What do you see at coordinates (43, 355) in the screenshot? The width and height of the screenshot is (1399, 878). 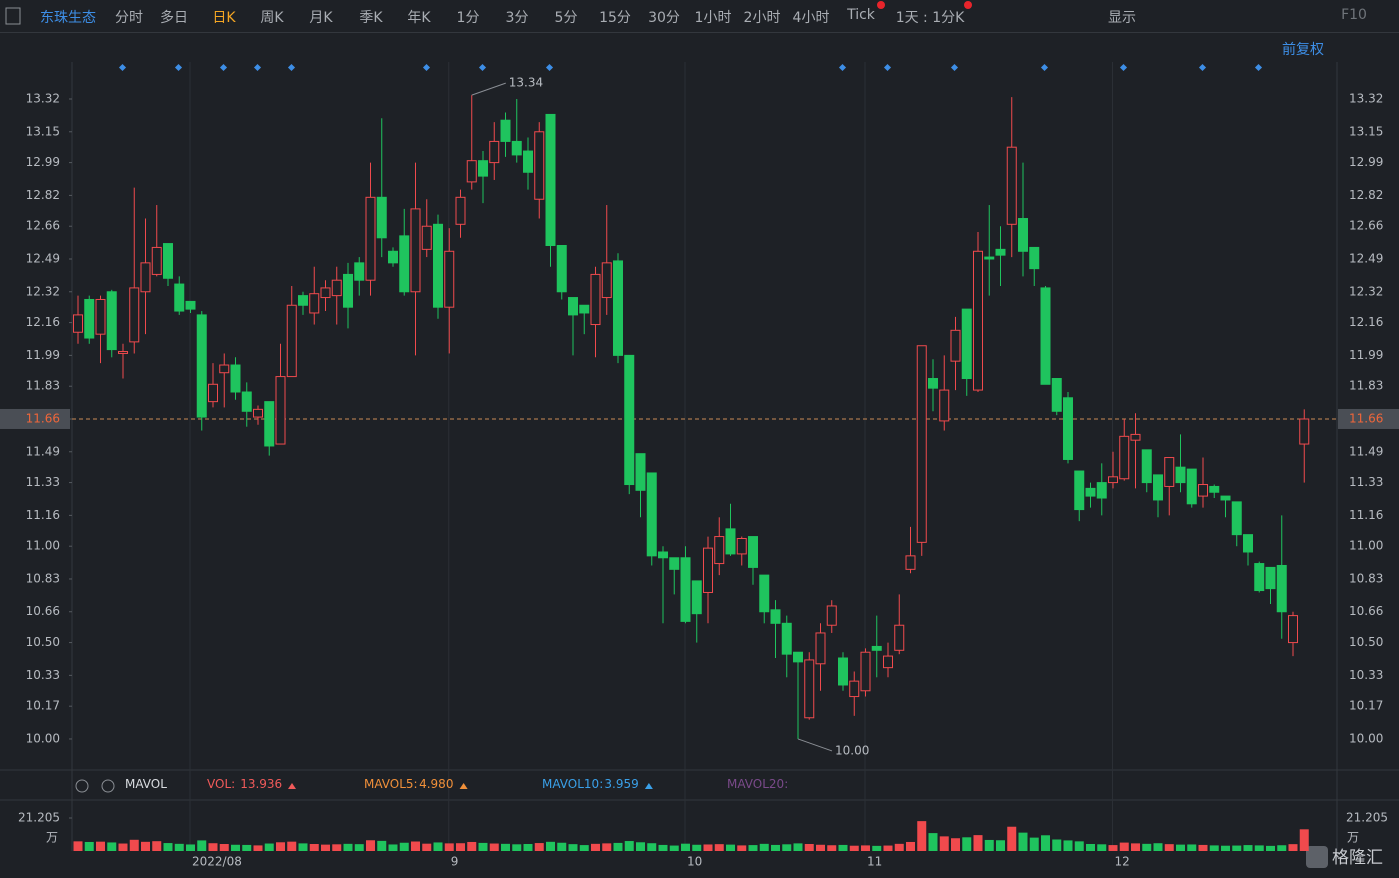 I see `y-tick-label: 11.99` at bounding box center [43, 355].